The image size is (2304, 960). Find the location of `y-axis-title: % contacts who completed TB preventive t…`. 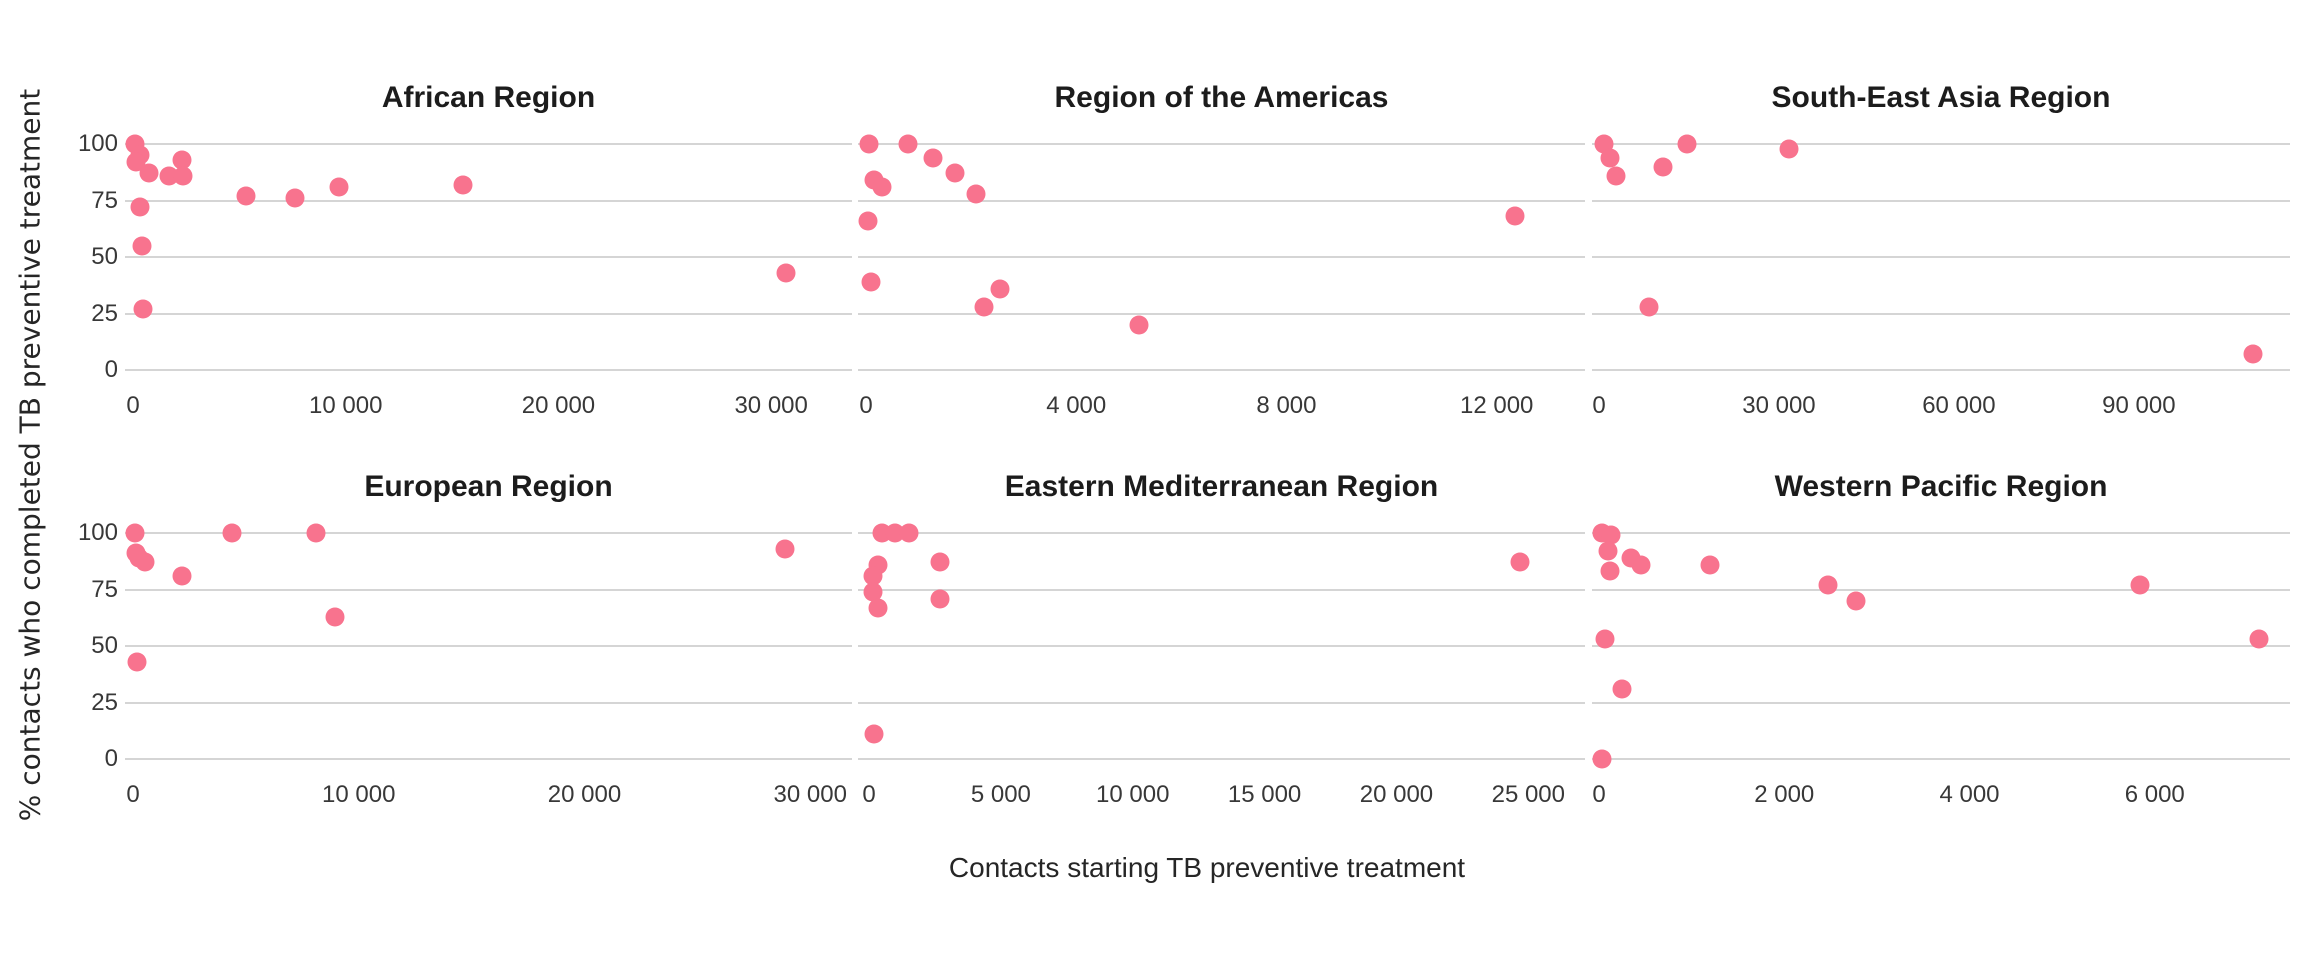

y-axis-title: % contacts who completed TB preventive t… is located at coordinates (30, 455).